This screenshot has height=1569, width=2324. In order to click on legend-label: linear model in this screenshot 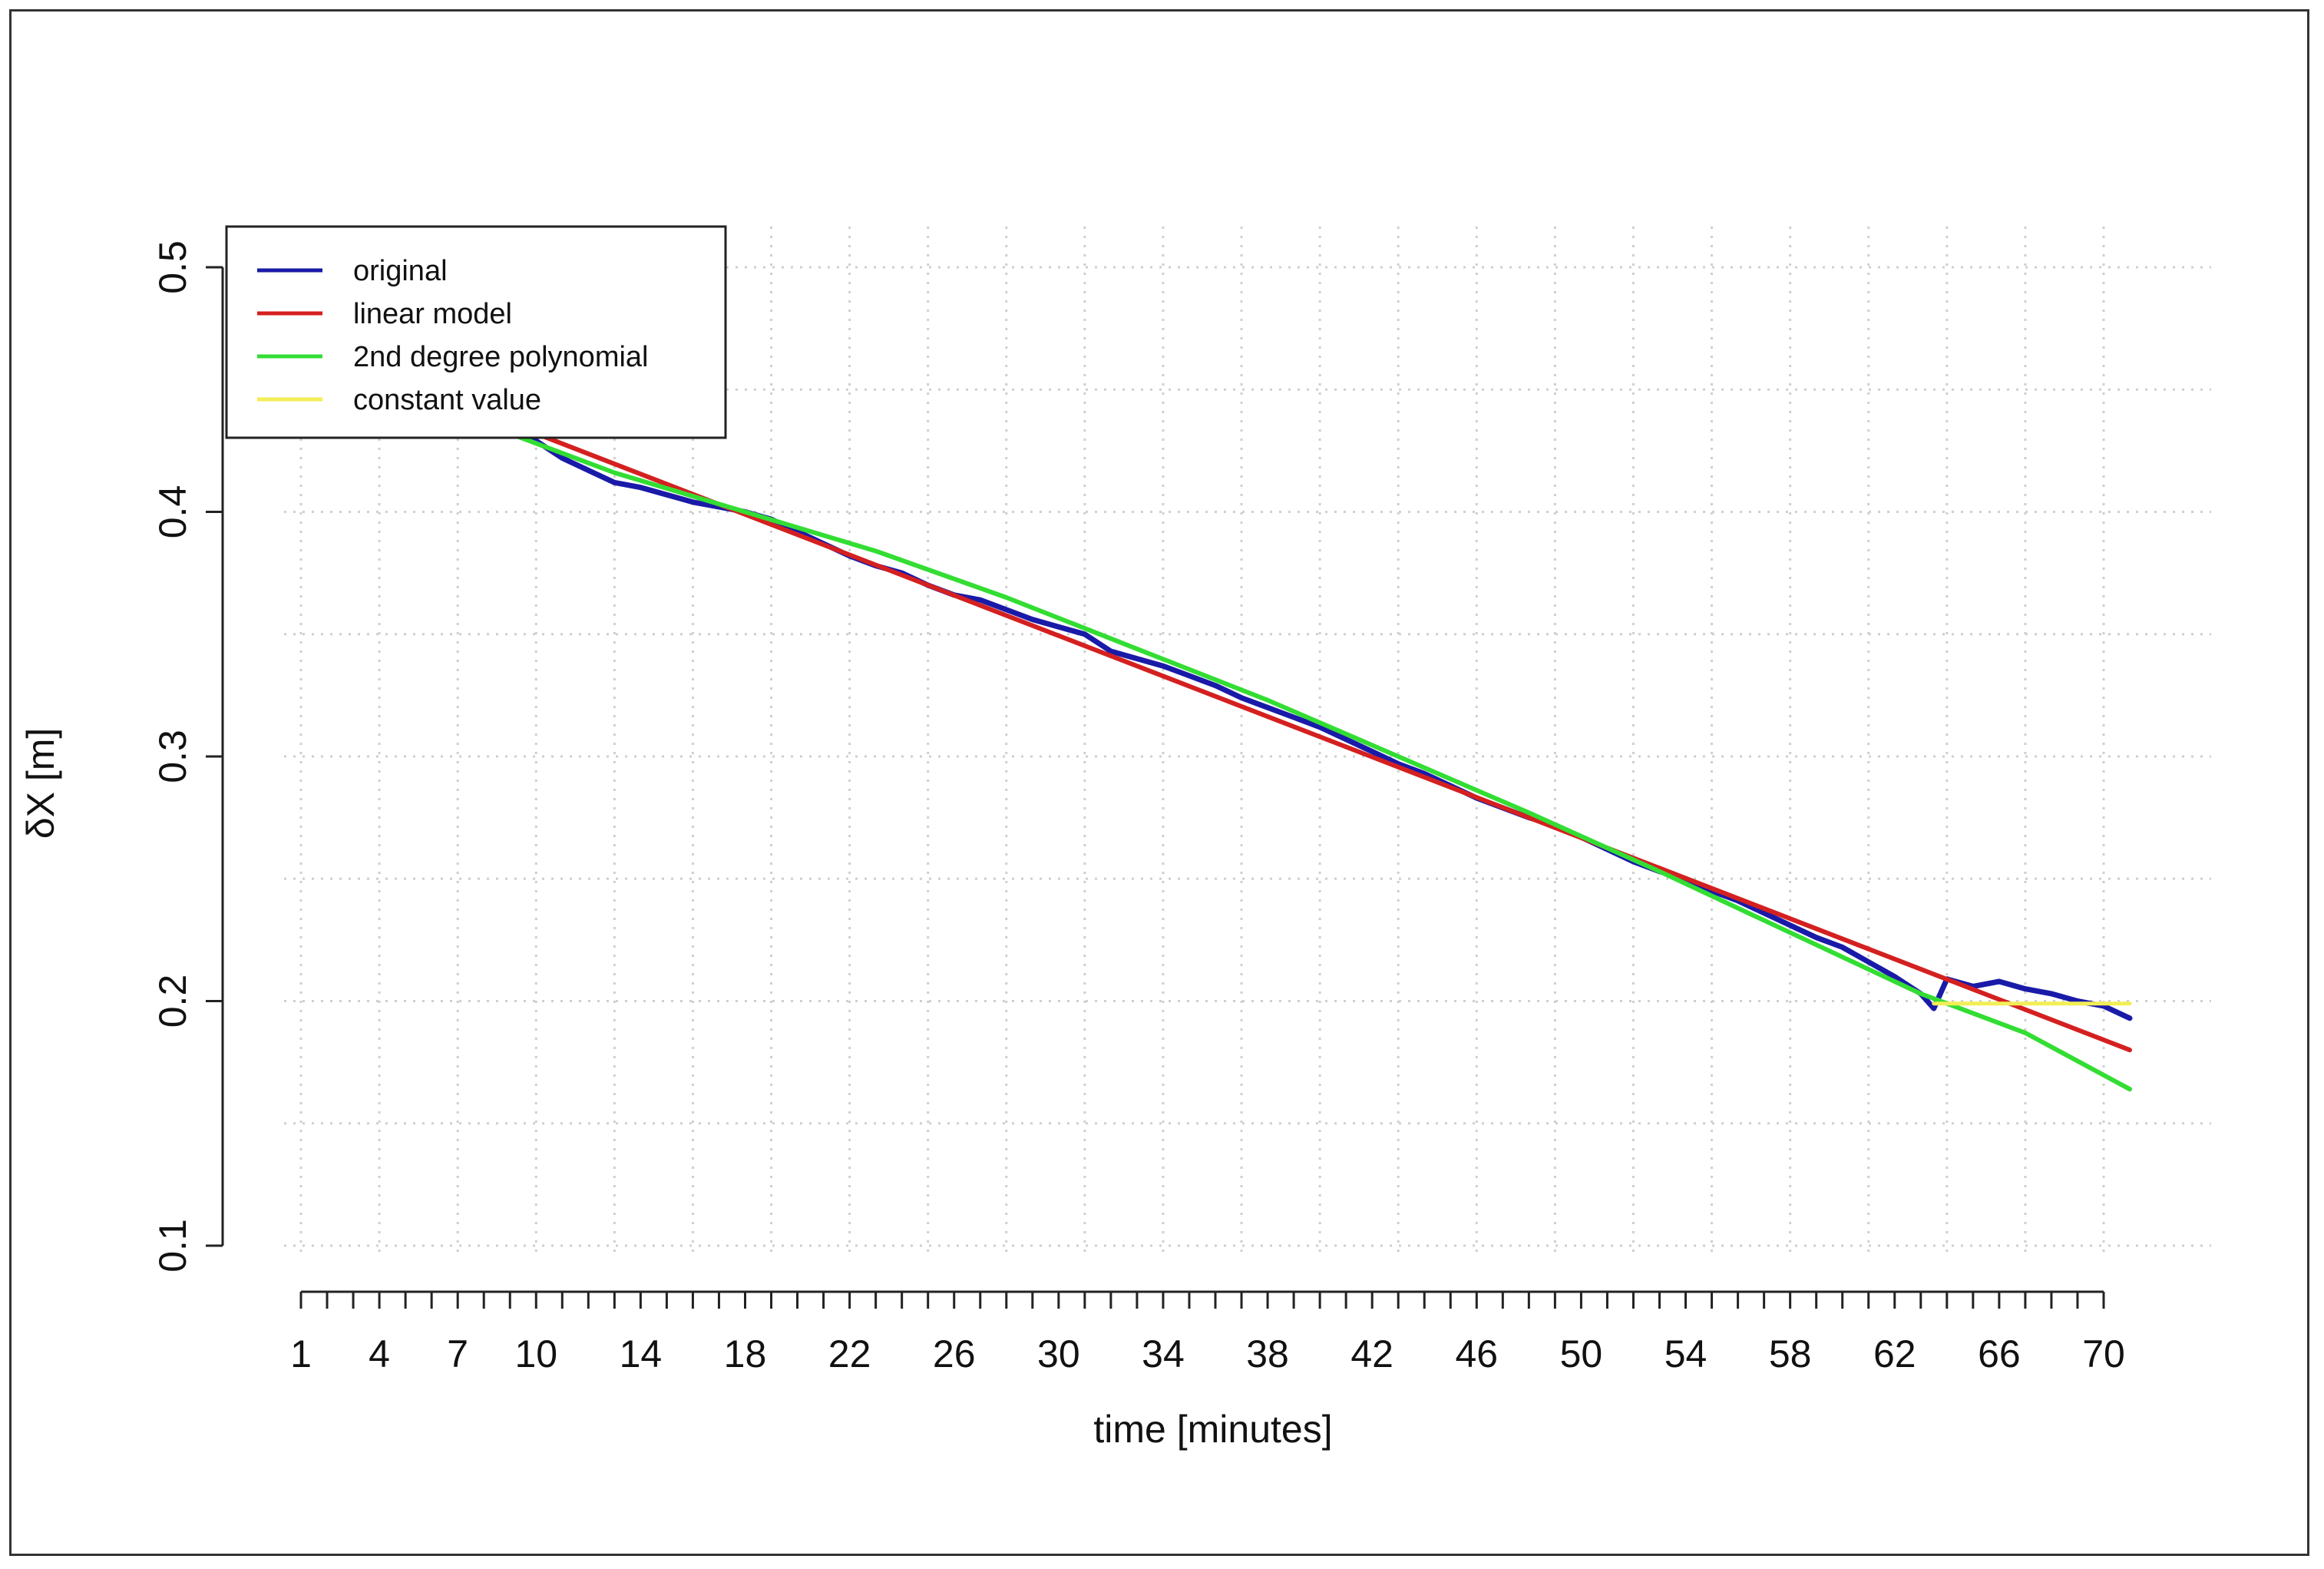, I will do `click(432, 314)`.